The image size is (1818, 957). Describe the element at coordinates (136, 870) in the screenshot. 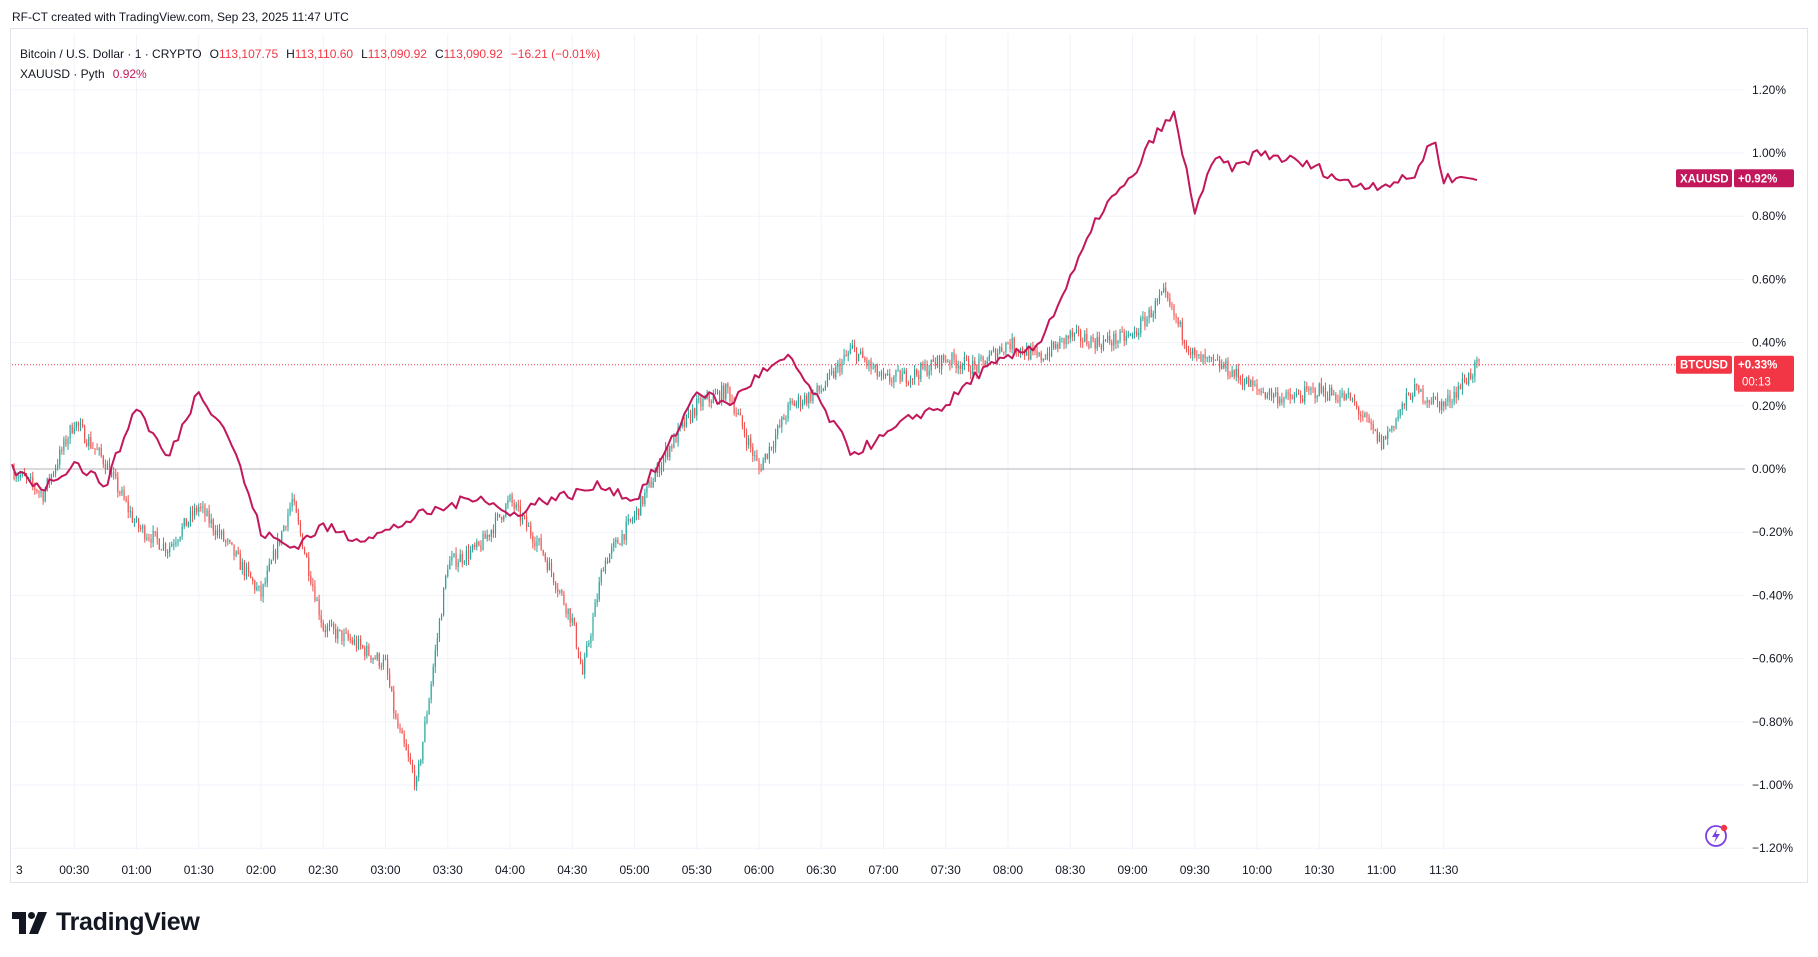

I see `x-tick-label: 01:00` at that location.